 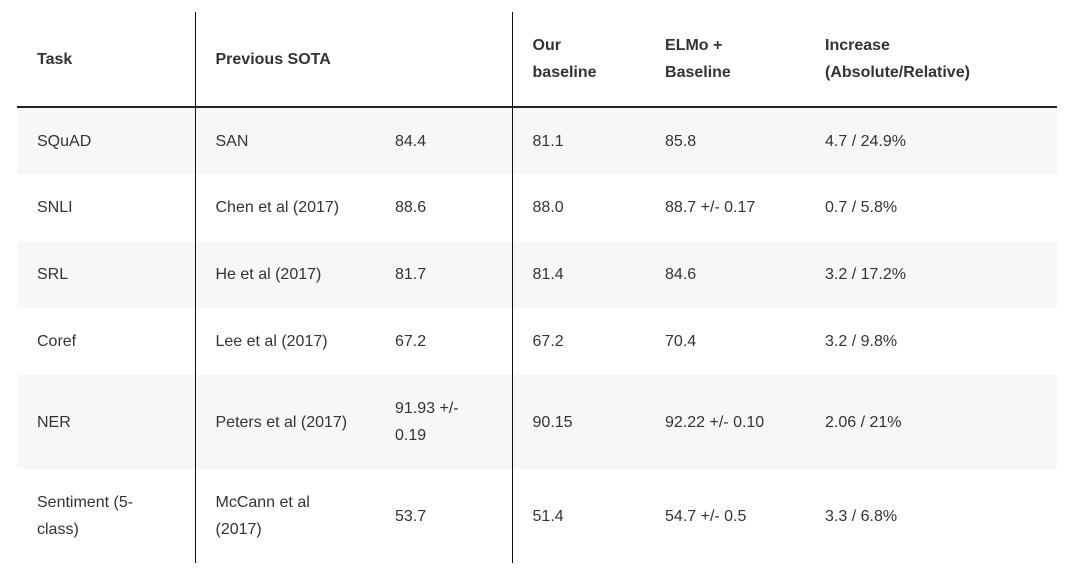 What do you see at coordinates (579, 207) in the screenshot?
I see `cell-our-baseline: 88.0` at bounding box center [579, 207].